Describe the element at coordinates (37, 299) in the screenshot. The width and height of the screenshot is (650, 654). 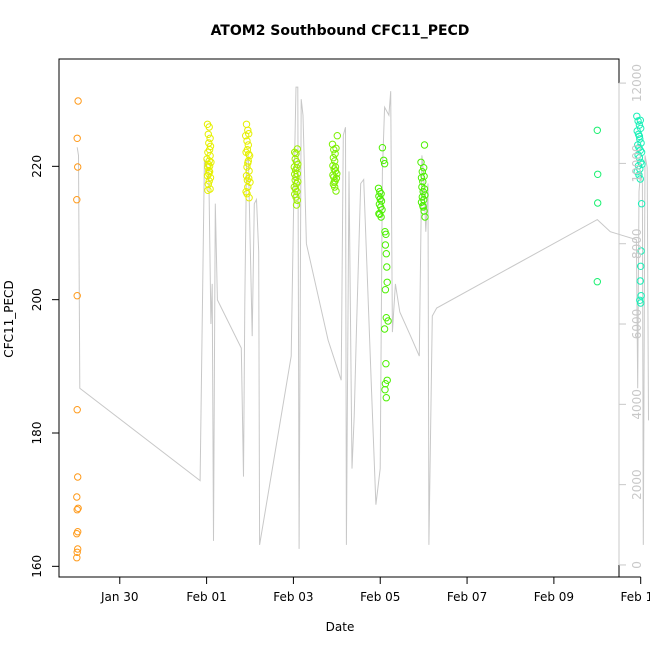
I see `y-tick-label: 200` at that location.